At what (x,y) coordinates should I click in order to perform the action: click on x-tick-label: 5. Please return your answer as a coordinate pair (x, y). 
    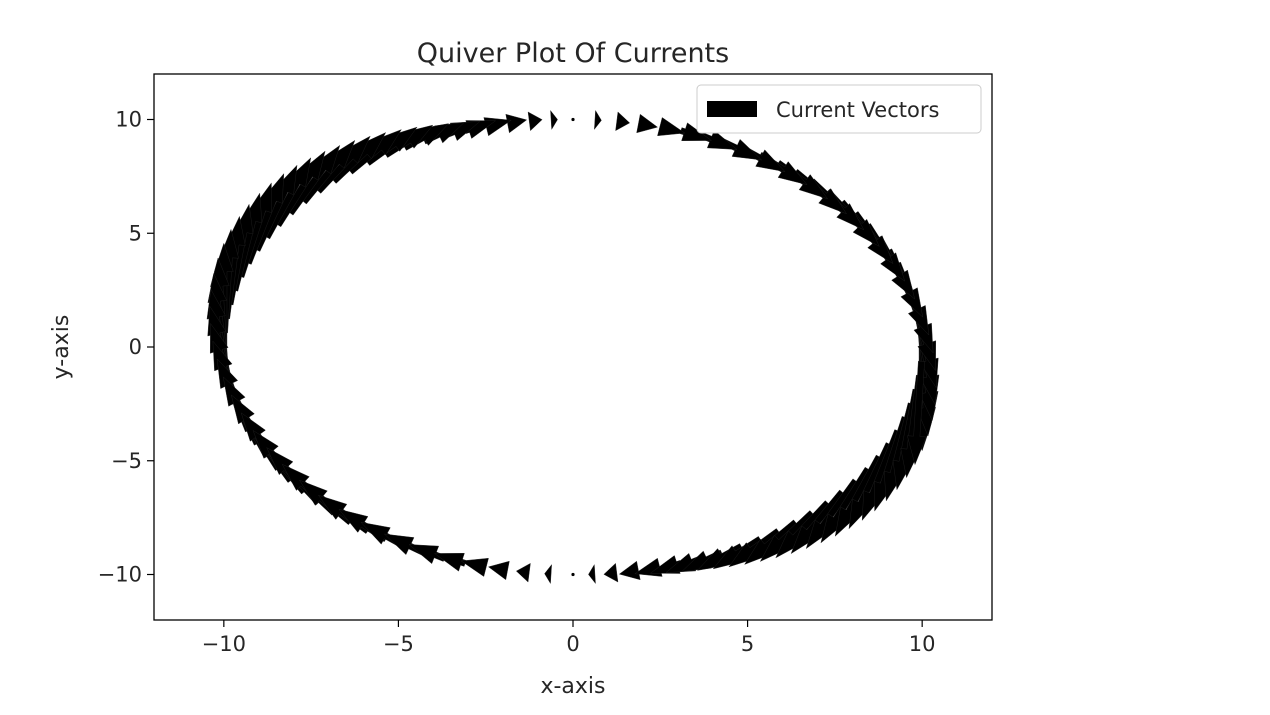
    Looking at the image, I should click on (747, 644).